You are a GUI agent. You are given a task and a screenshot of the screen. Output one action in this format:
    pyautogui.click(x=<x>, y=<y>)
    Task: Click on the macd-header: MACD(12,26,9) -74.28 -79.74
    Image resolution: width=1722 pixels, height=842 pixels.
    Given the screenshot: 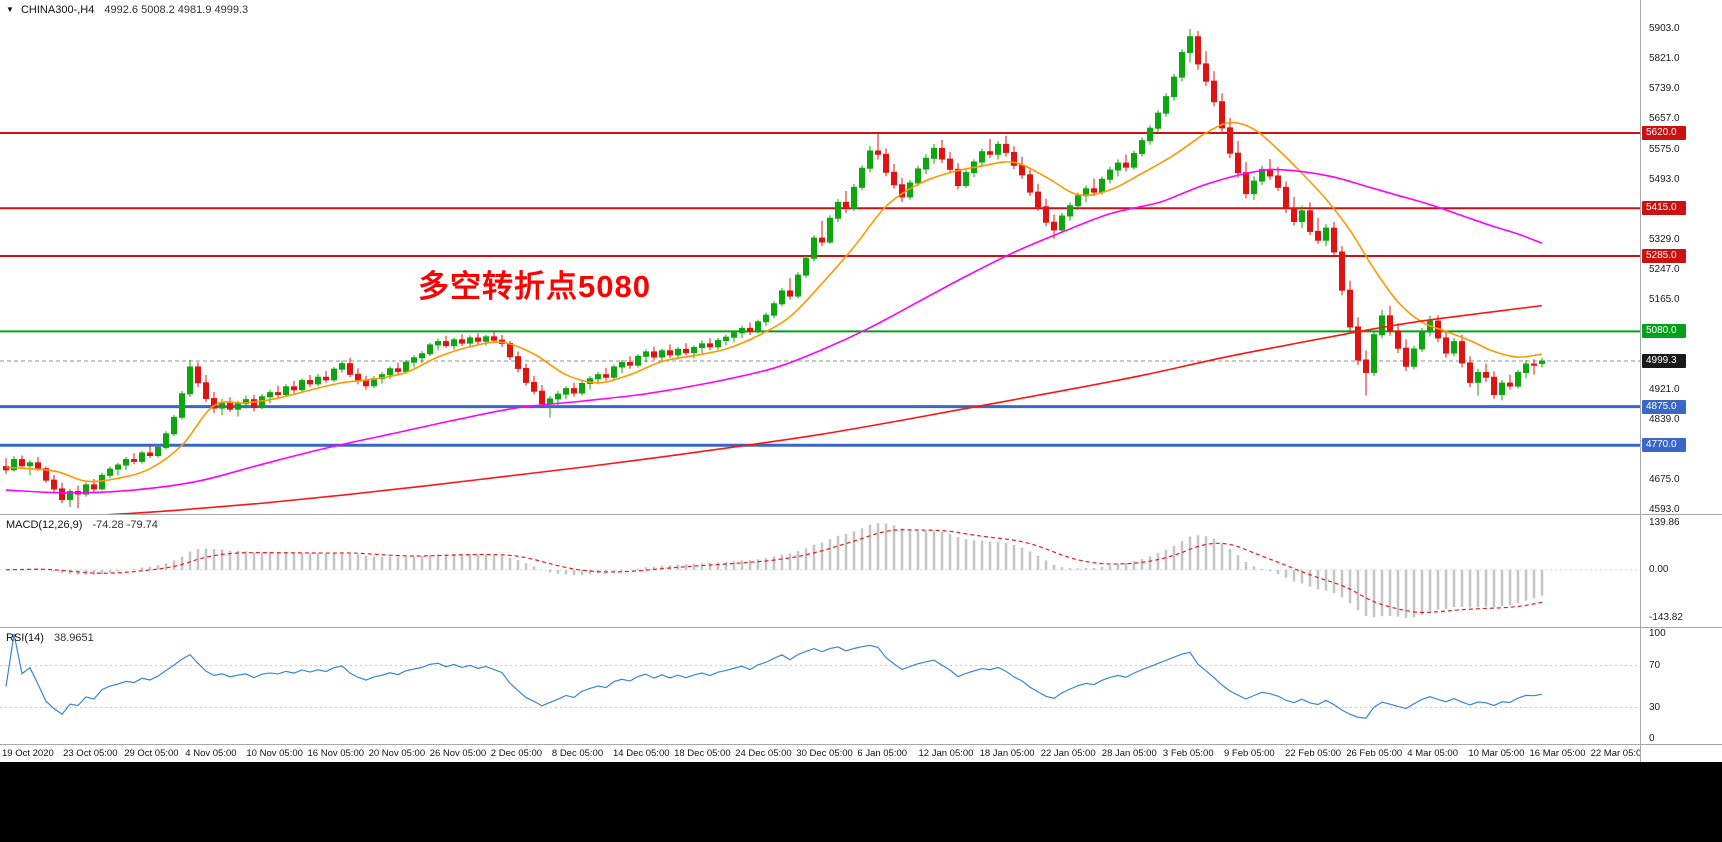 What is the action you would take?
    pyautogui.click(x=82, y=525)
    